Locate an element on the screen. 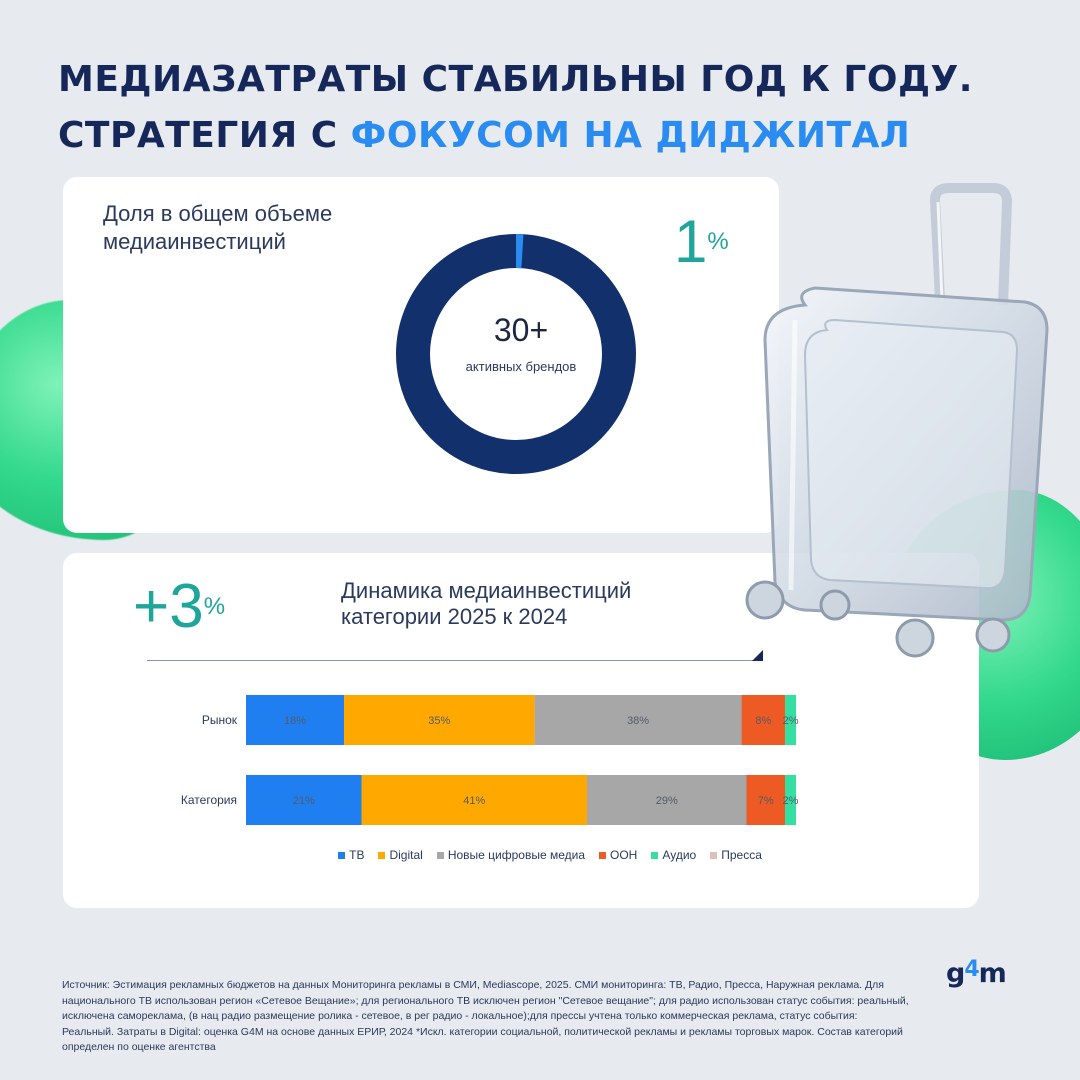 The width and height of the screenshot is (1080, 1080). data-label: 7% is located at coordinates (766, 801).